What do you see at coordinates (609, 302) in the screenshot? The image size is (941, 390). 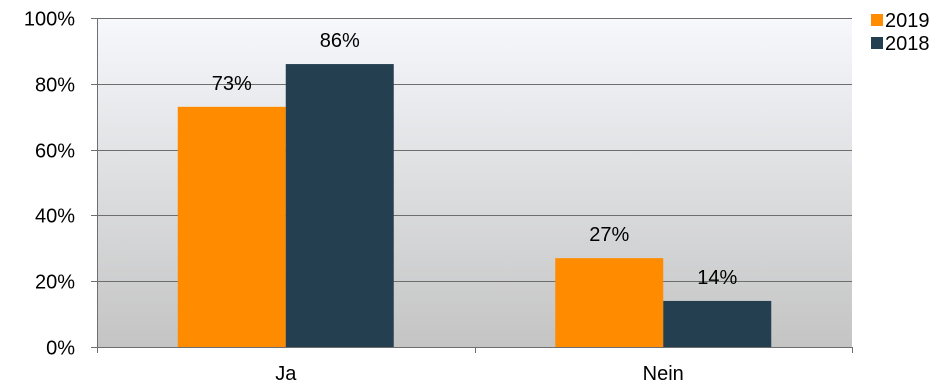 I see `bar-2019-Nein` at bounding box center [609, 302].